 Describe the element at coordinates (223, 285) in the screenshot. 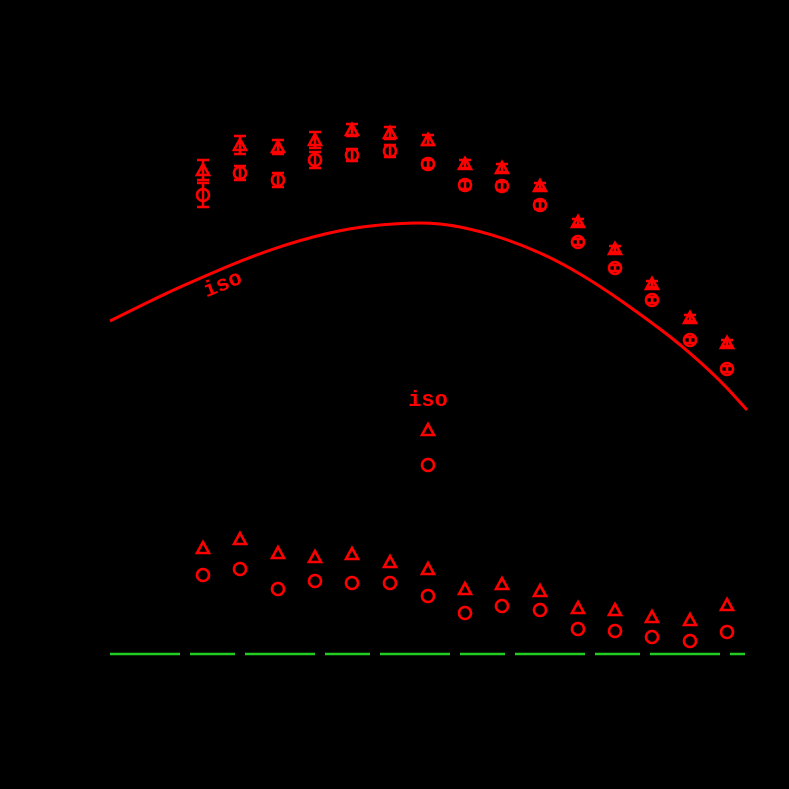

I see `curve-label: iso` at that location.